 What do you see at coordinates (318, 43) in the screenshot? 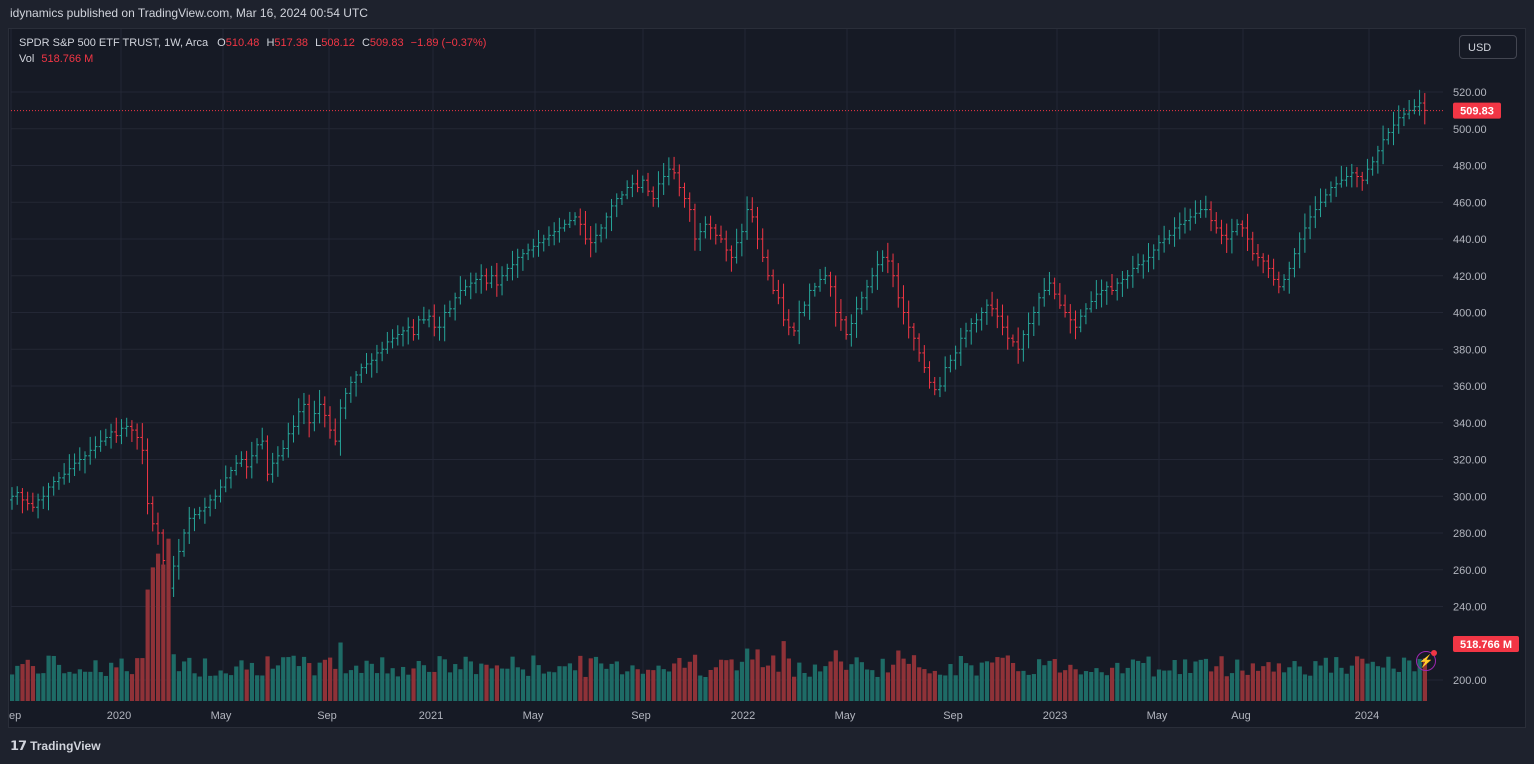
I see `legend-low-label: L` at bounding box center [318, 43].